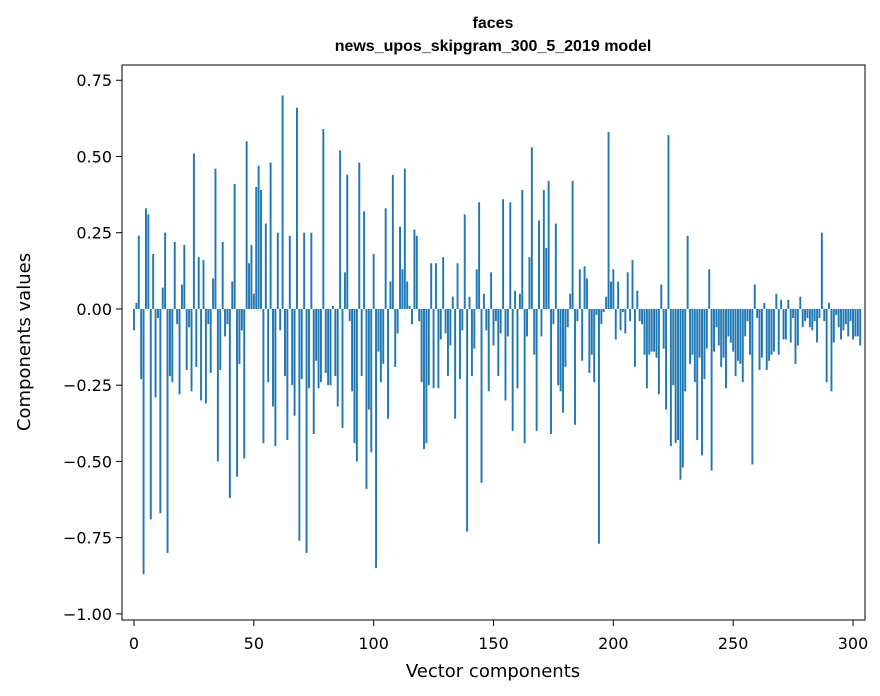 Image resolution: width=880 pixels, height=696 pixels. I want to click on y-tick-label: 0.00, so click(94, 309).